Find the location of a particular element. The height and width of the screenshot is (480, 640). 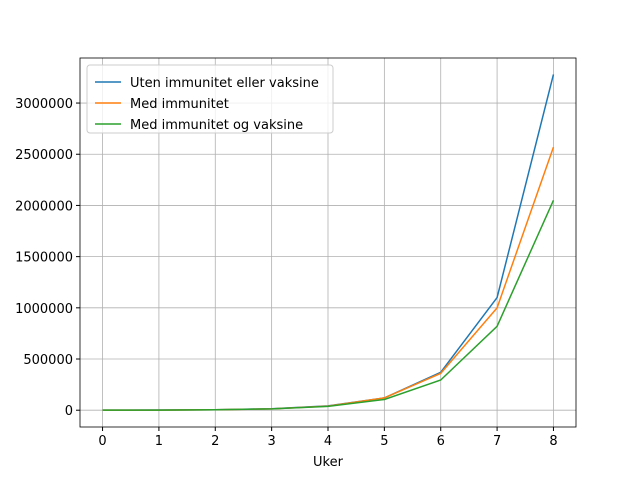

x-tick-label: 6 is located at coordinates (441, 441).